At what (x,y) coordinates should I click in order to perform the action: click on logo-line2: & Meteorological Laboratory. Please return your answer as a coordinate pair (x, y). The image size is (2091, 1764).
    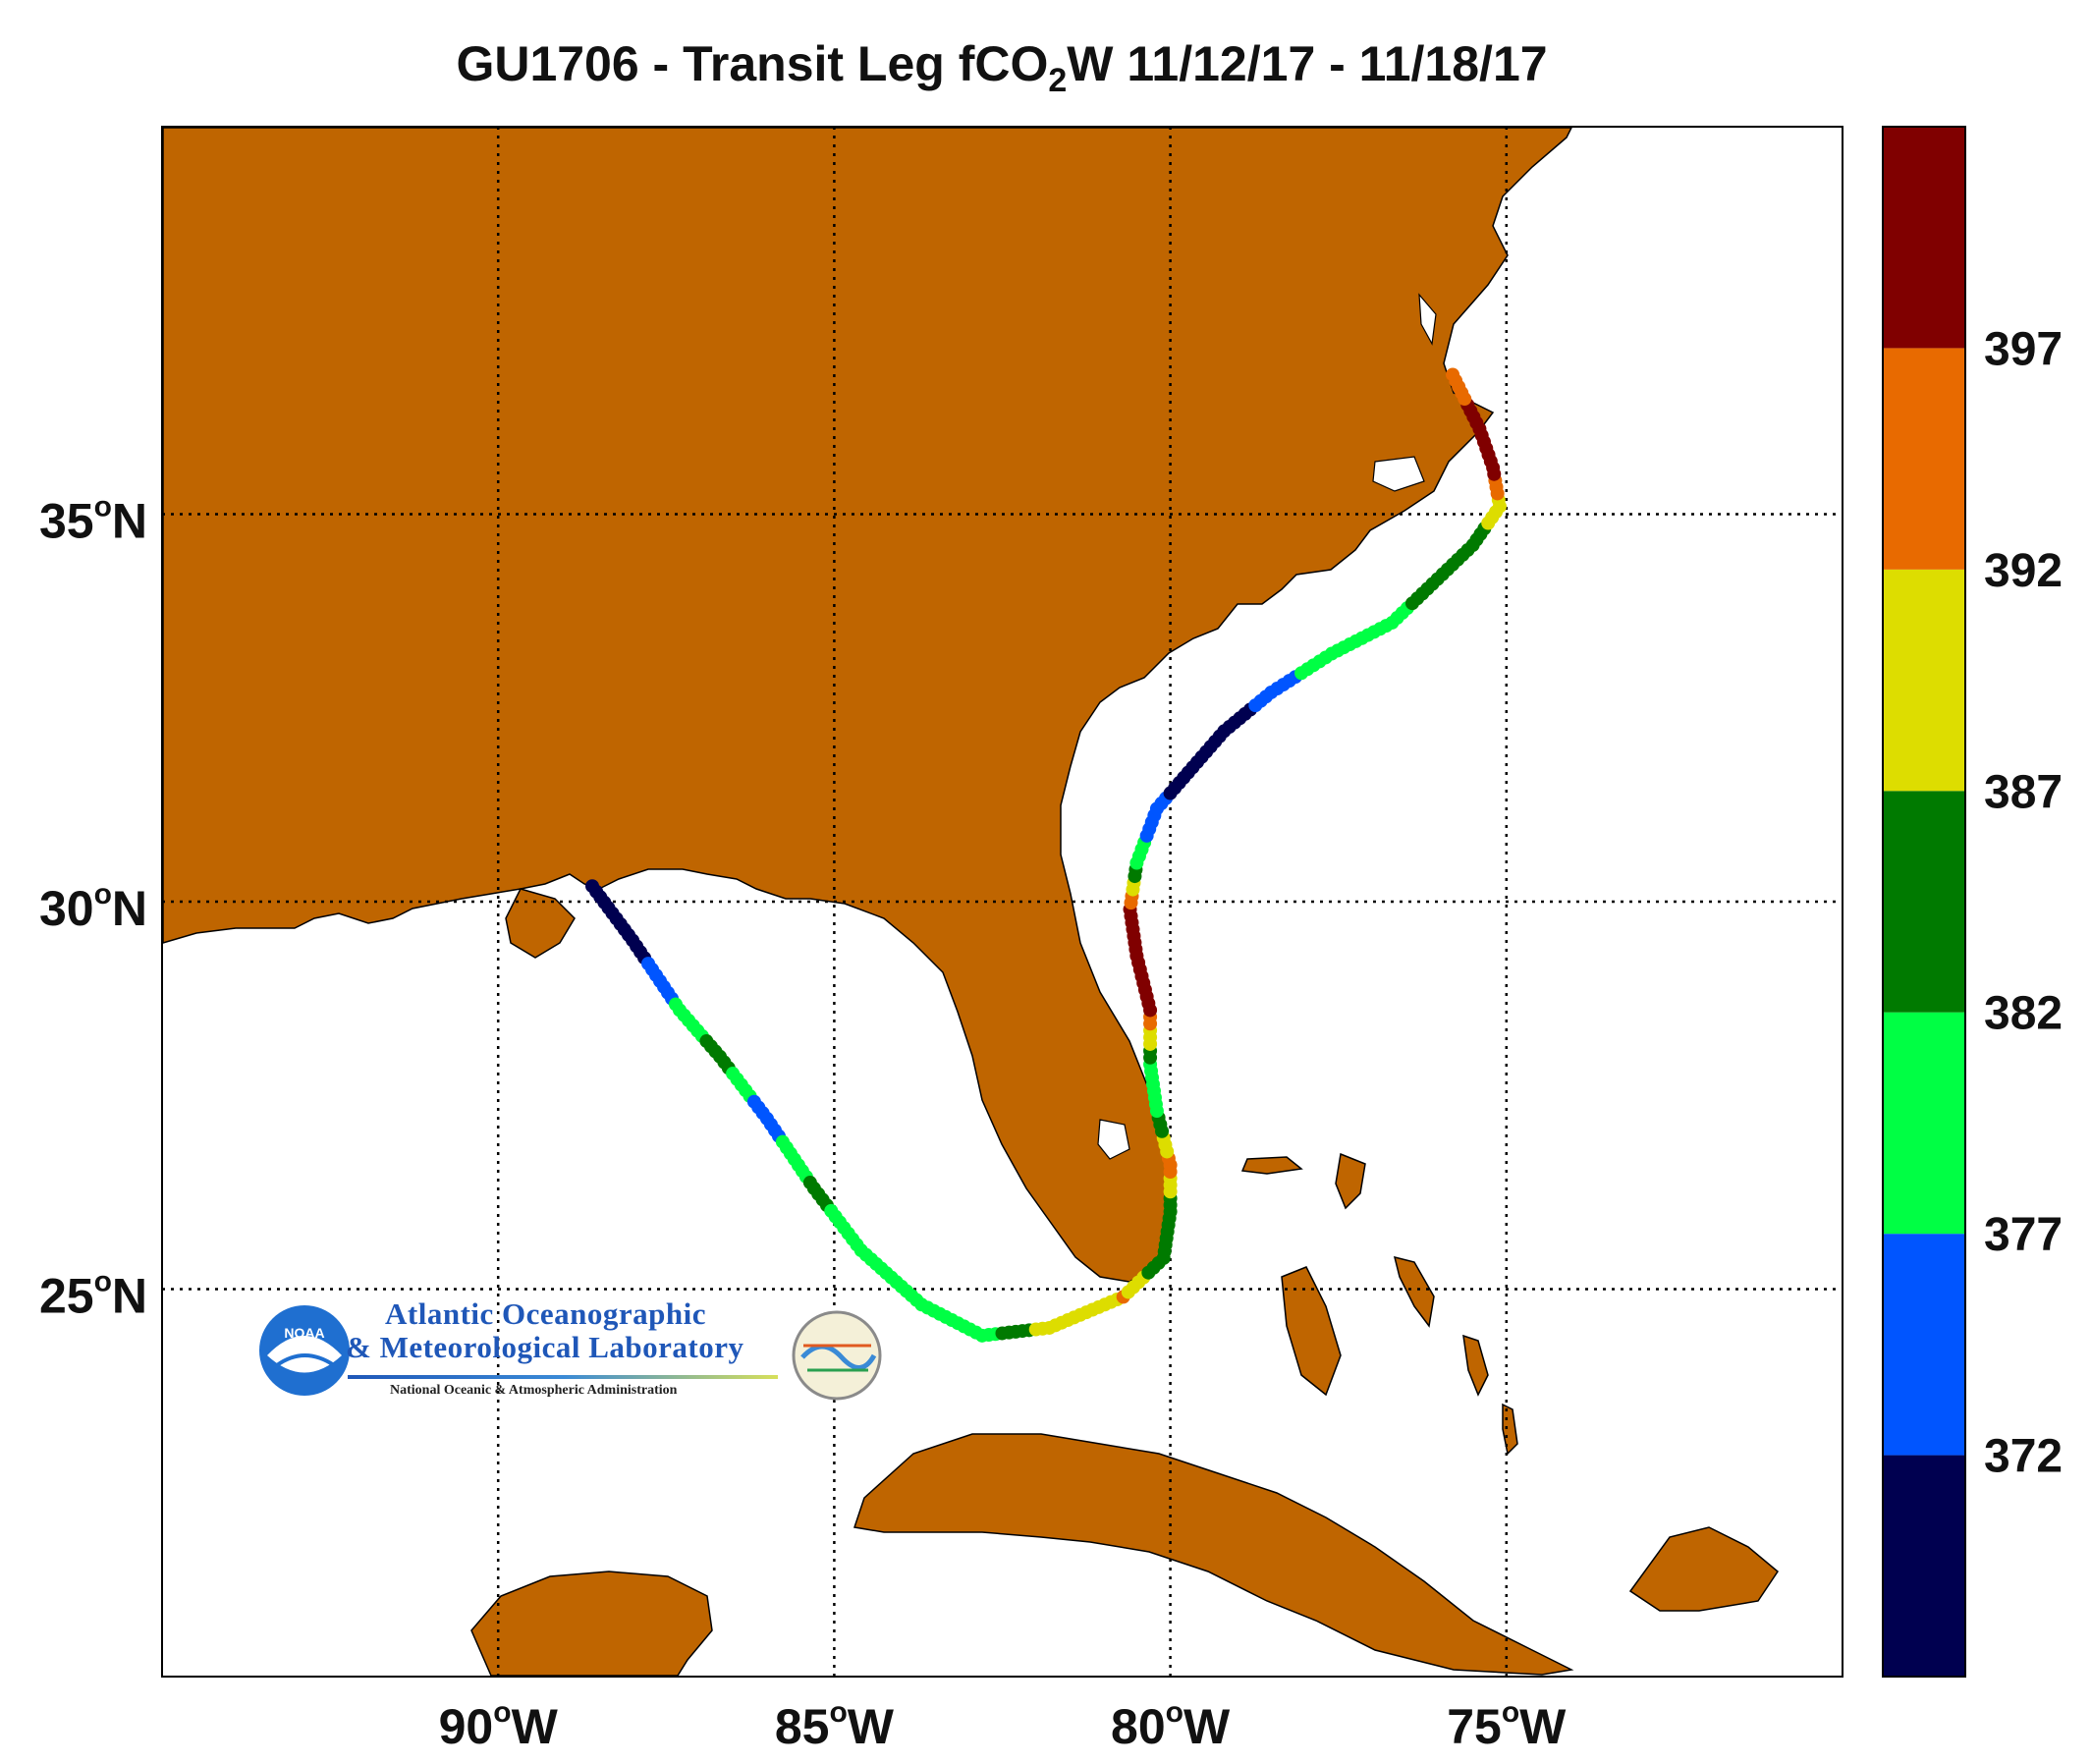
    Looking at the image, I should click on (545, 1347).